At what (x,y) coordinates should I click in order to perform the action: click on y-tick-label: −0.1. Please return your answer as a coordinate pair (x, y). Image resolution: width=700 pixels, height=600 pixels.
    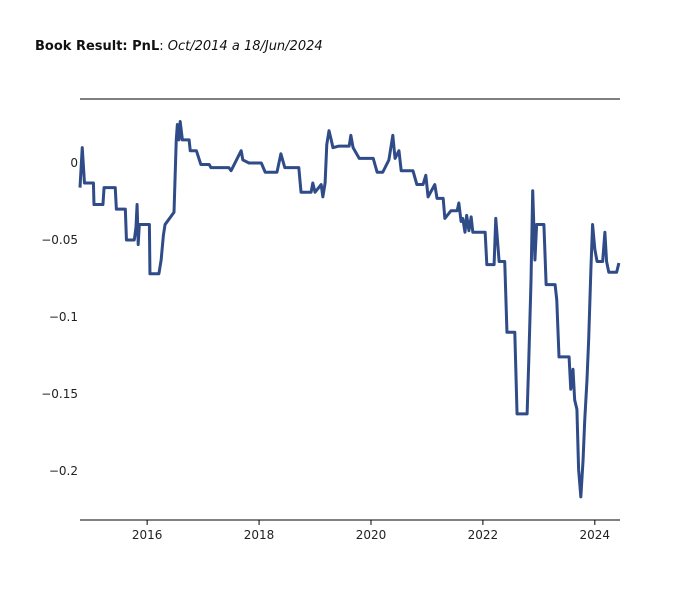
    Looking at the image, I should click on (63, 317).